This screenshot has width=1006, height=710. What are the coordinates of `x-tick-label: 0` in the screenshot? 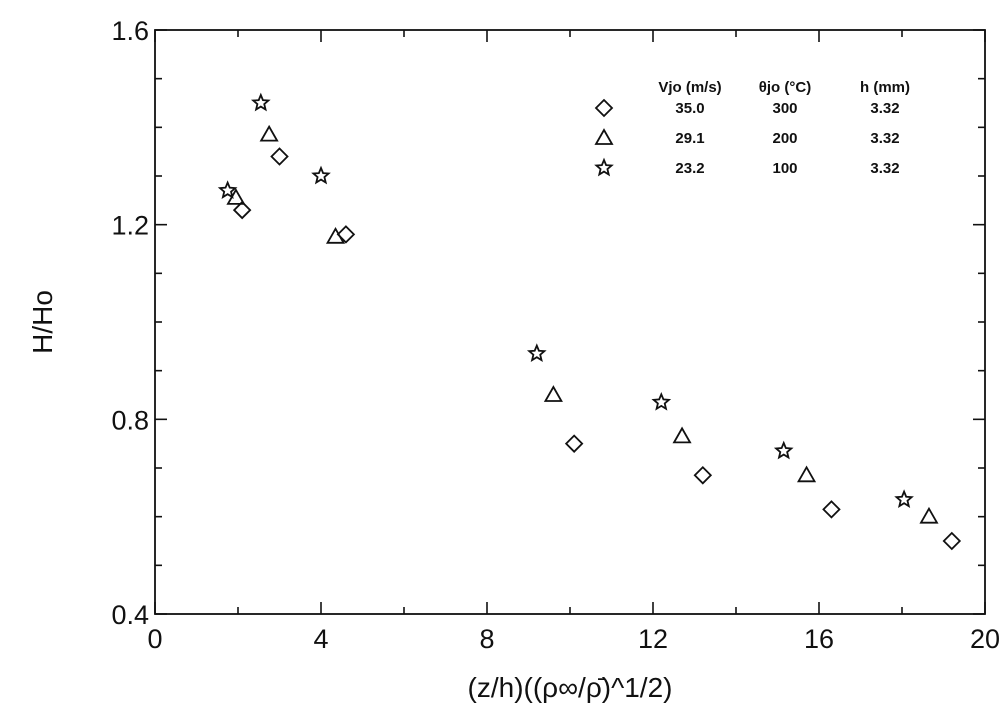 It's located at (154, 639).